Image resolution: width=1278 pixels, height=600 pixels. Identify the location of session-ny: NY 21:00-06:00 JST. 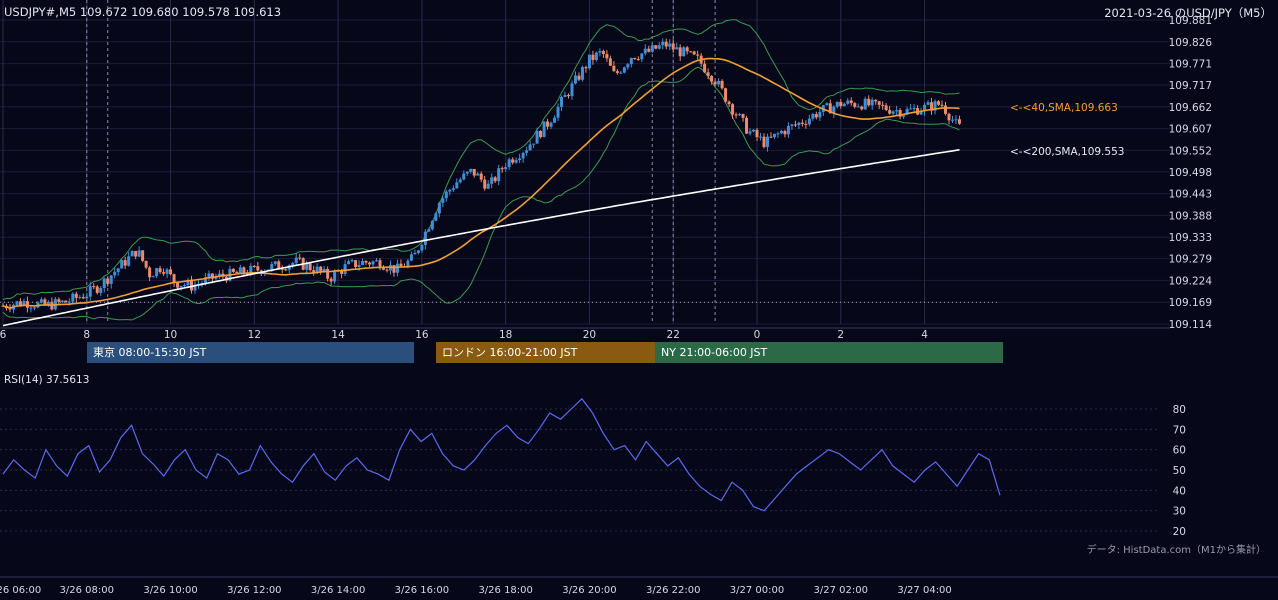
(829, 352).